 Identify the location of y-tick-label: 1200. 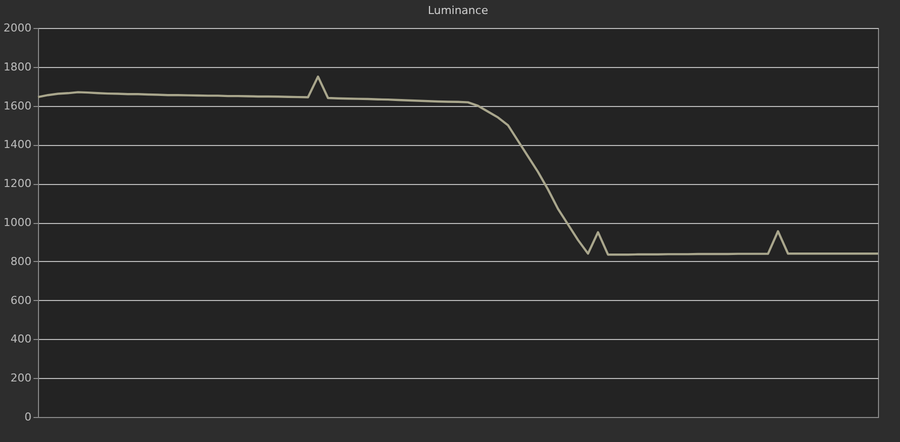
(18, 183).